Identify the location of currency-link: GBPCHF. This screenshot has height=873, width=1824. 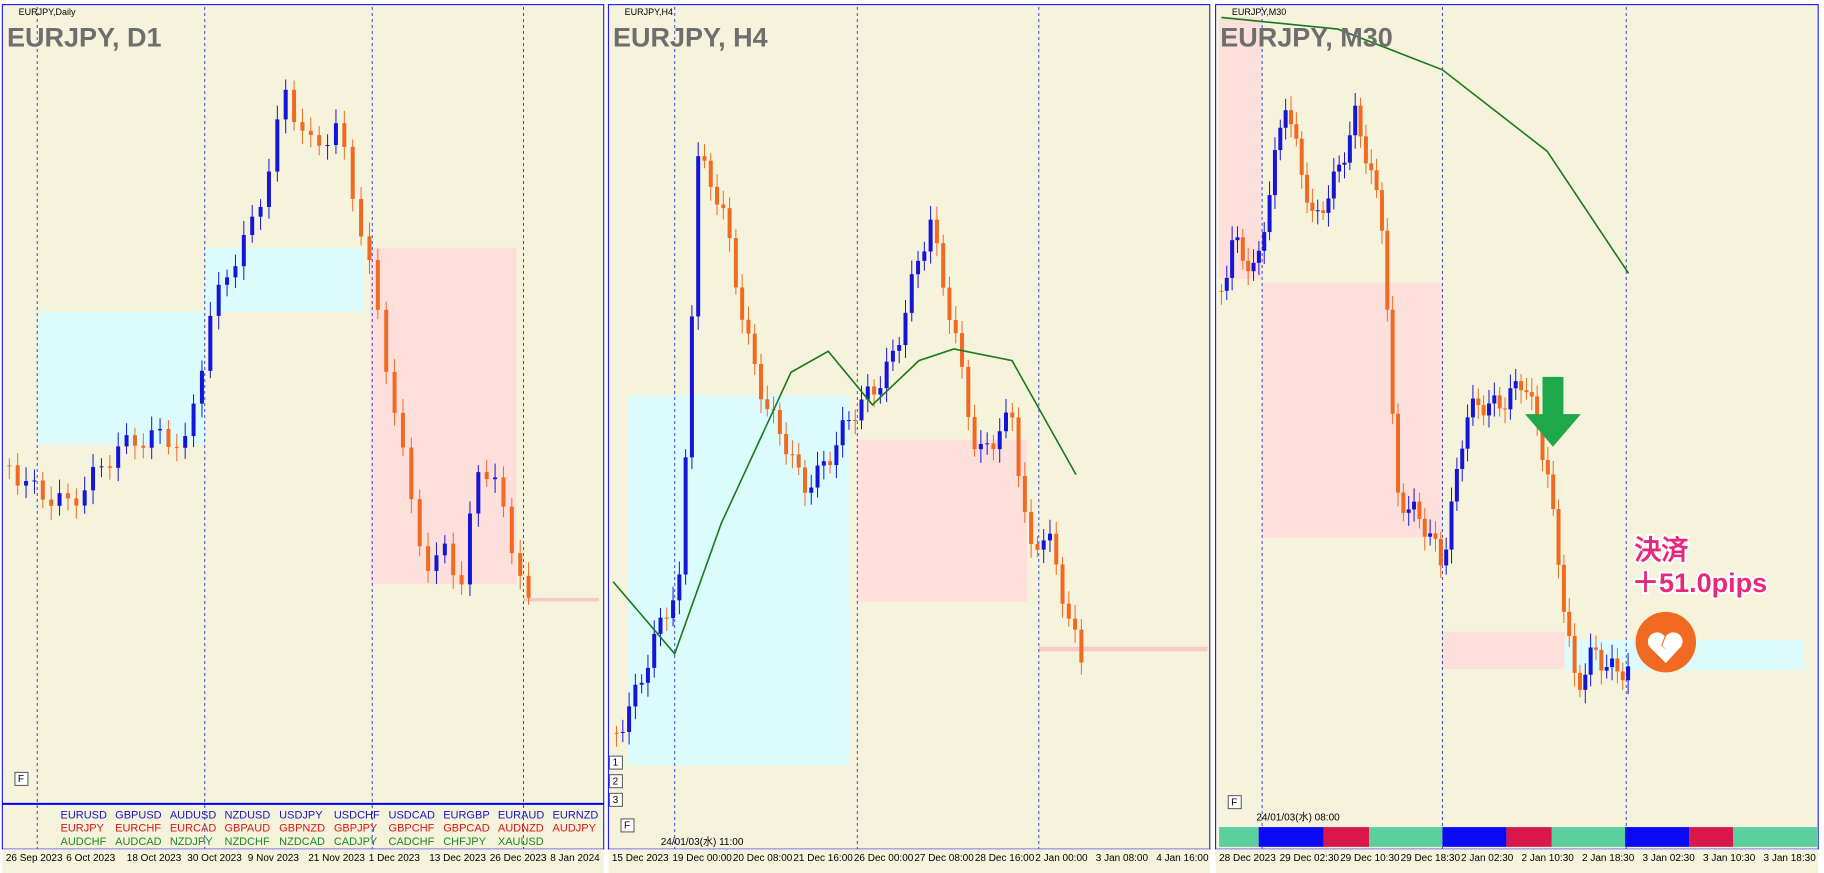
(412, 829).